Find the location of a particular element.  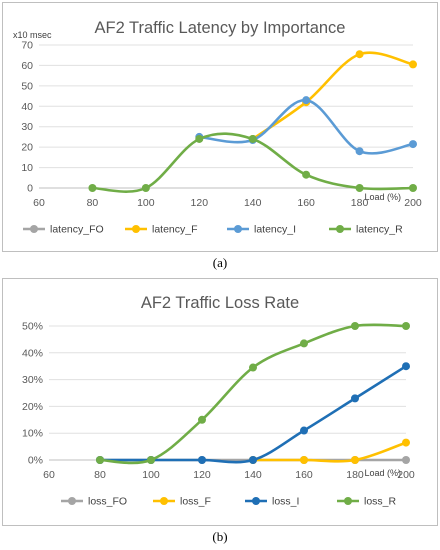

data-point-loss_FO is located at coordinates (406, 460).